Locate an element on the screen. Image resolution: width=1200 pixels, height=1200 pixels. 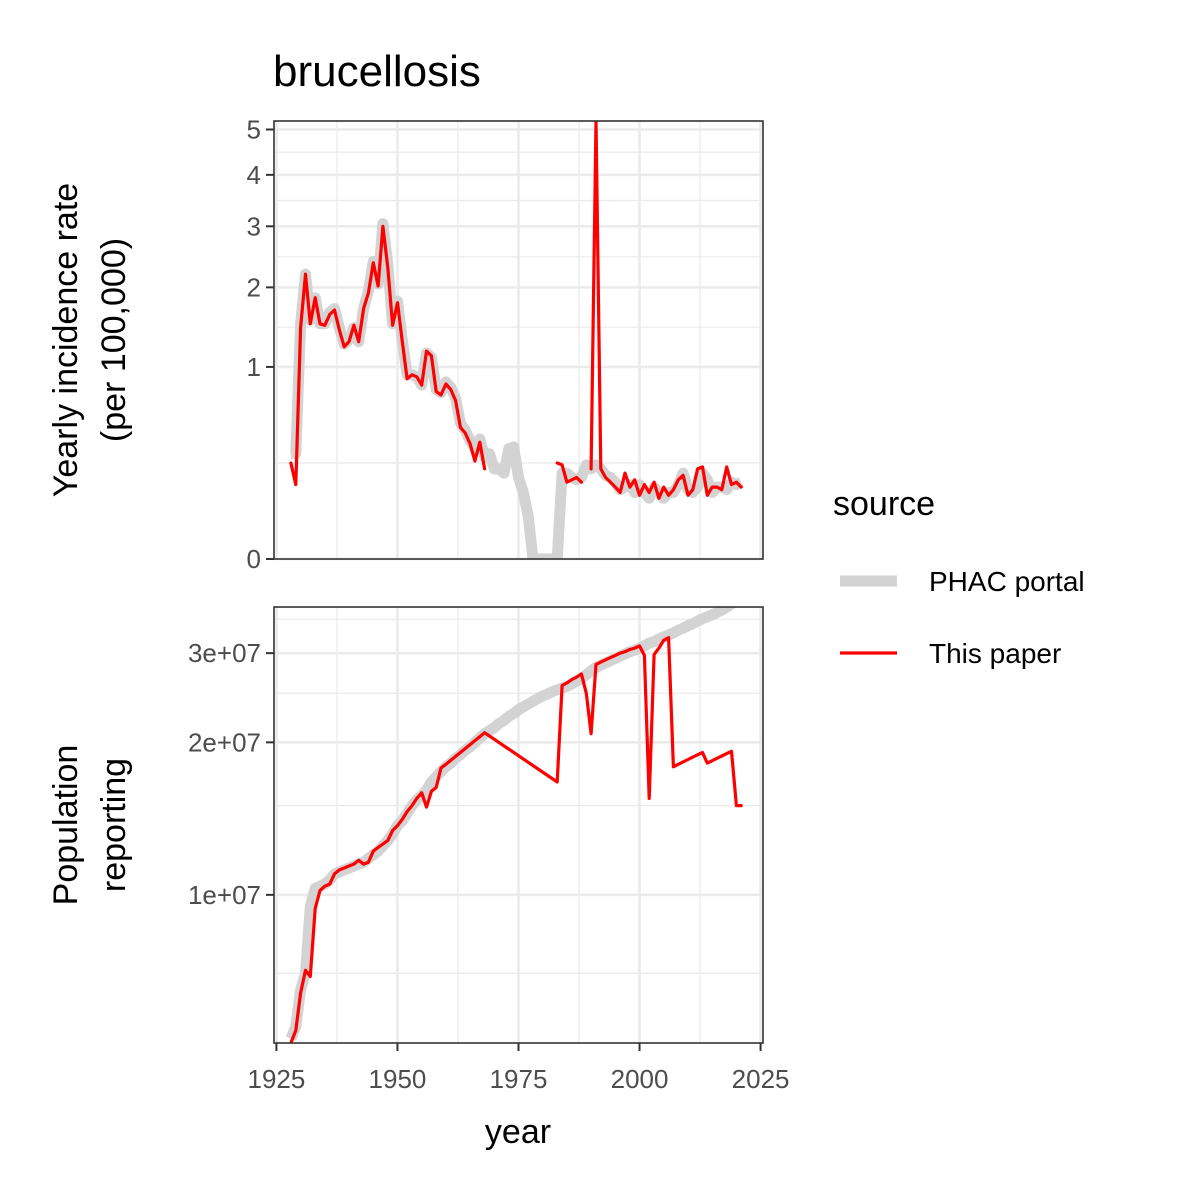
y-tick-label: 5 is located at coordinates (254, 130).